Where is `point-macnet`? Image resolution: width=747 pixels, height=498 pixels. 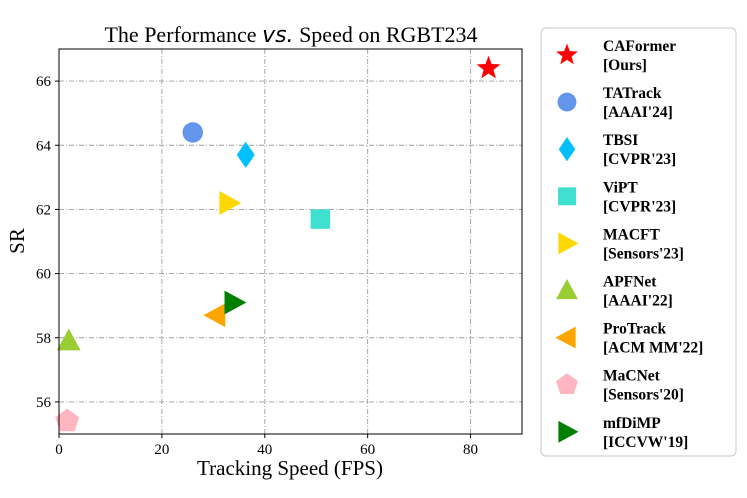
point-macnet is located at coordinates (67, 420).